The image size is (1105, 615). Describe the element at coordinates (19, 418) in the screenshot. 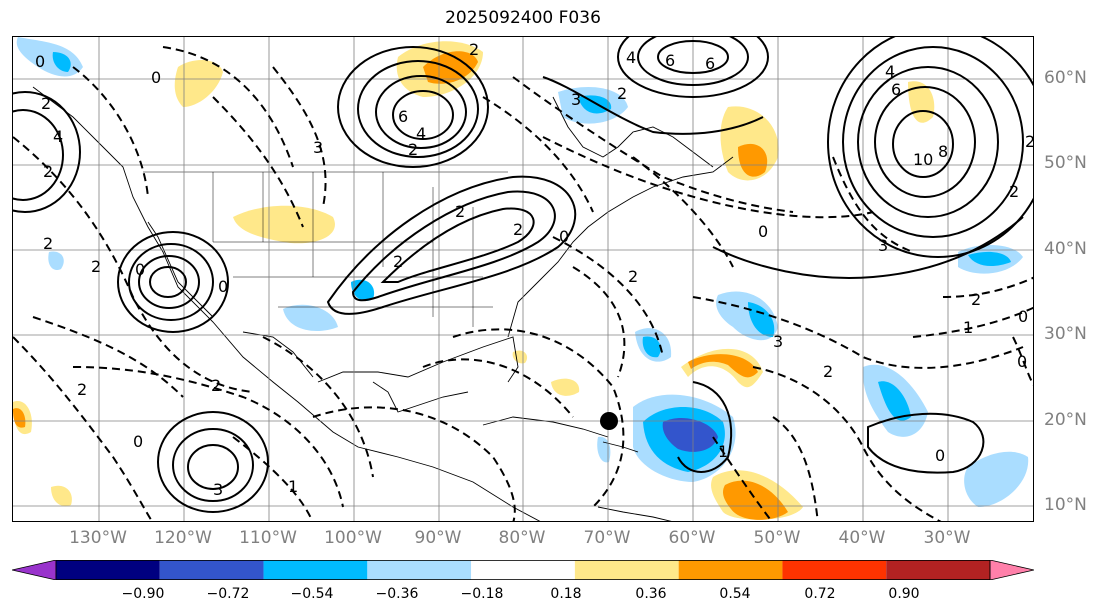

I see `shade-orange-west` at that location.